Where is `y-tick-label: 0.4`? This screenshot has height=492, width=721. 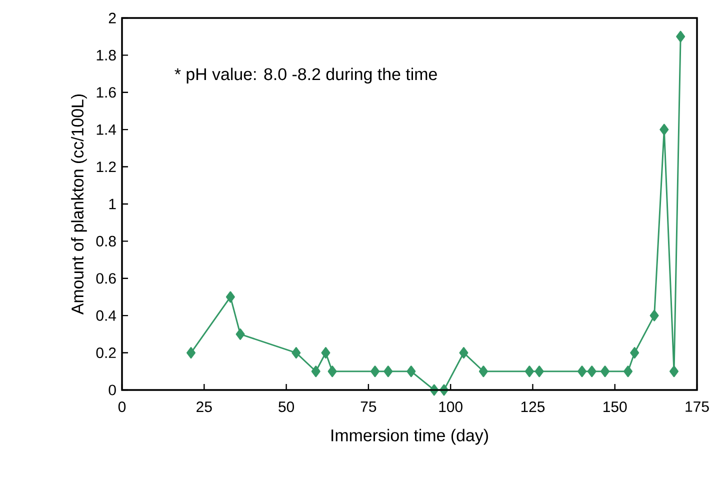
y-tick-label: 0.4 is located at coordinates (106, 315).